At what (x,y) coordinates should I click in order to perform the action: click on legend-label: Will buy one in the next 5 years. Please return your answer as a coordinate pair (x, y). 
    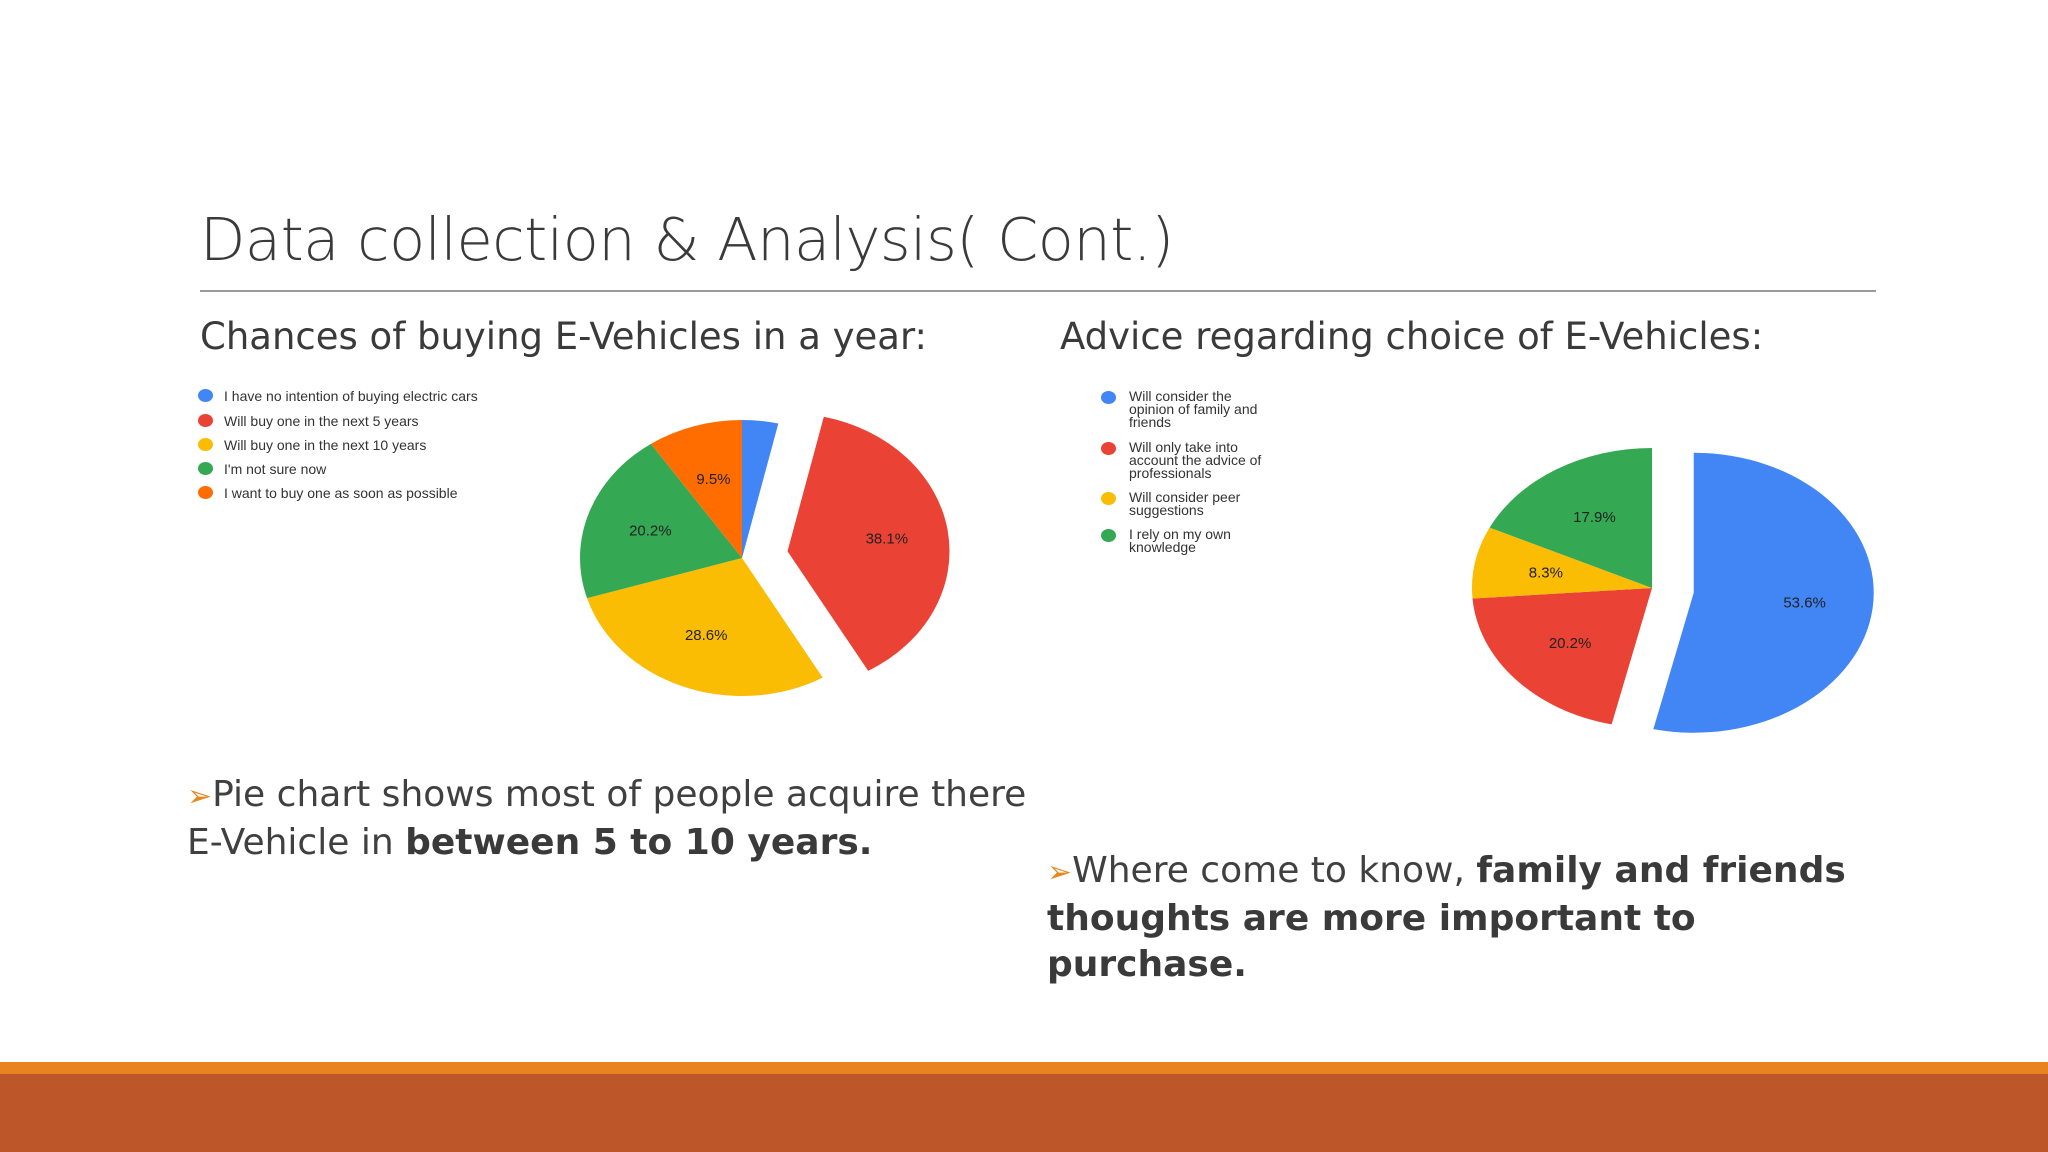
    Looking at the image, I should click on (321, 421).